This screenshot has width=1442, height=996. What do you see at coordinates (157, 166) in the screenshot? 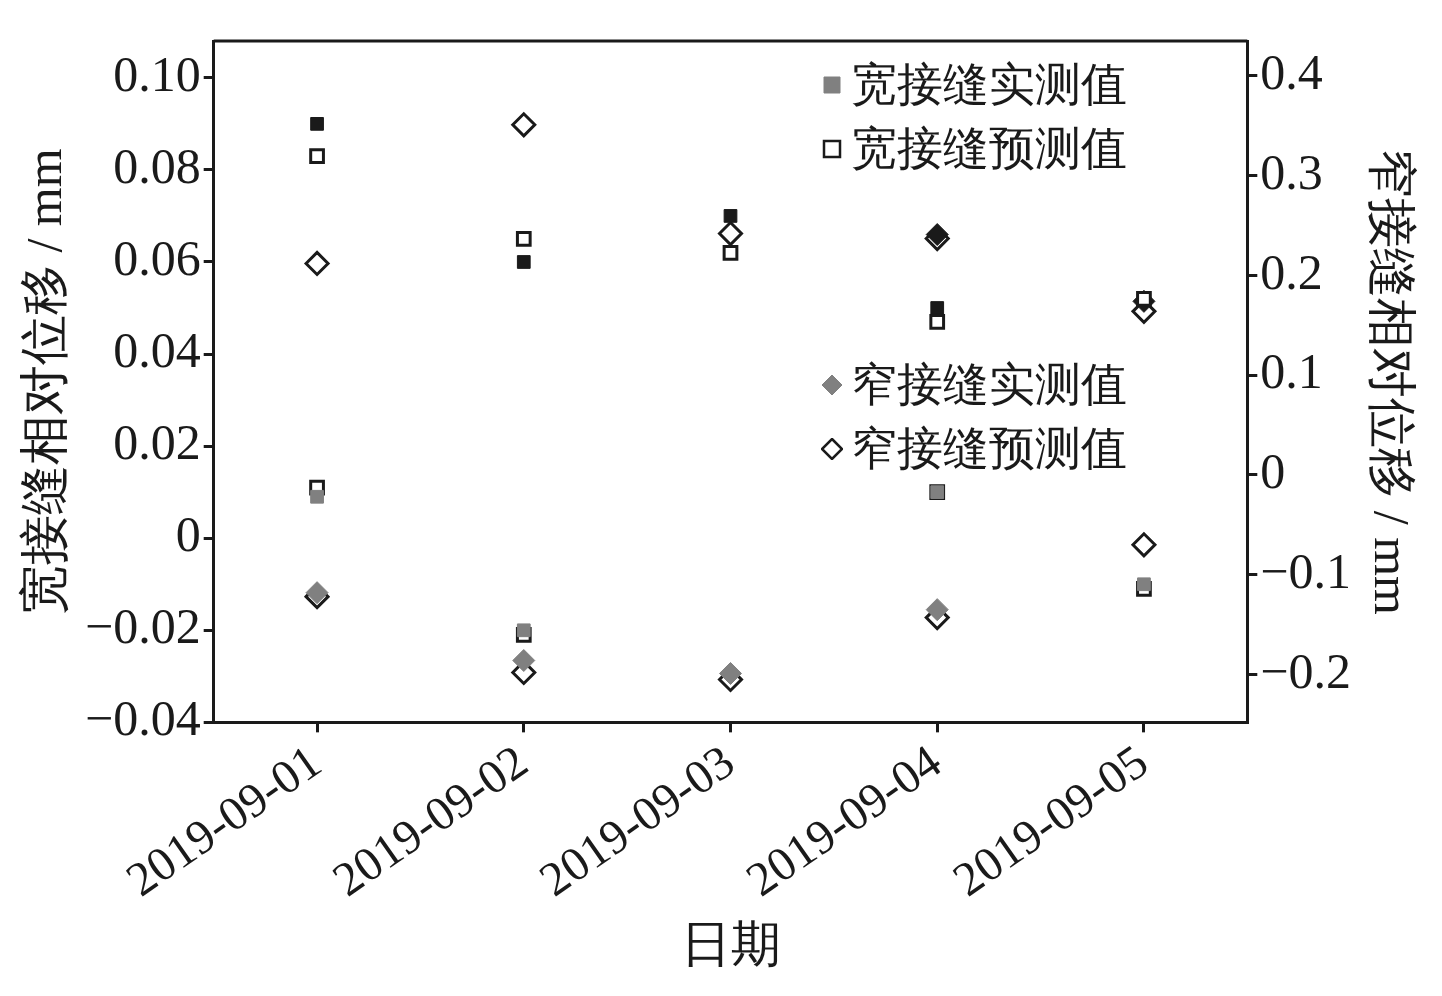
I see `y-tick-label: 0.08` at bounding box center [157, 166].